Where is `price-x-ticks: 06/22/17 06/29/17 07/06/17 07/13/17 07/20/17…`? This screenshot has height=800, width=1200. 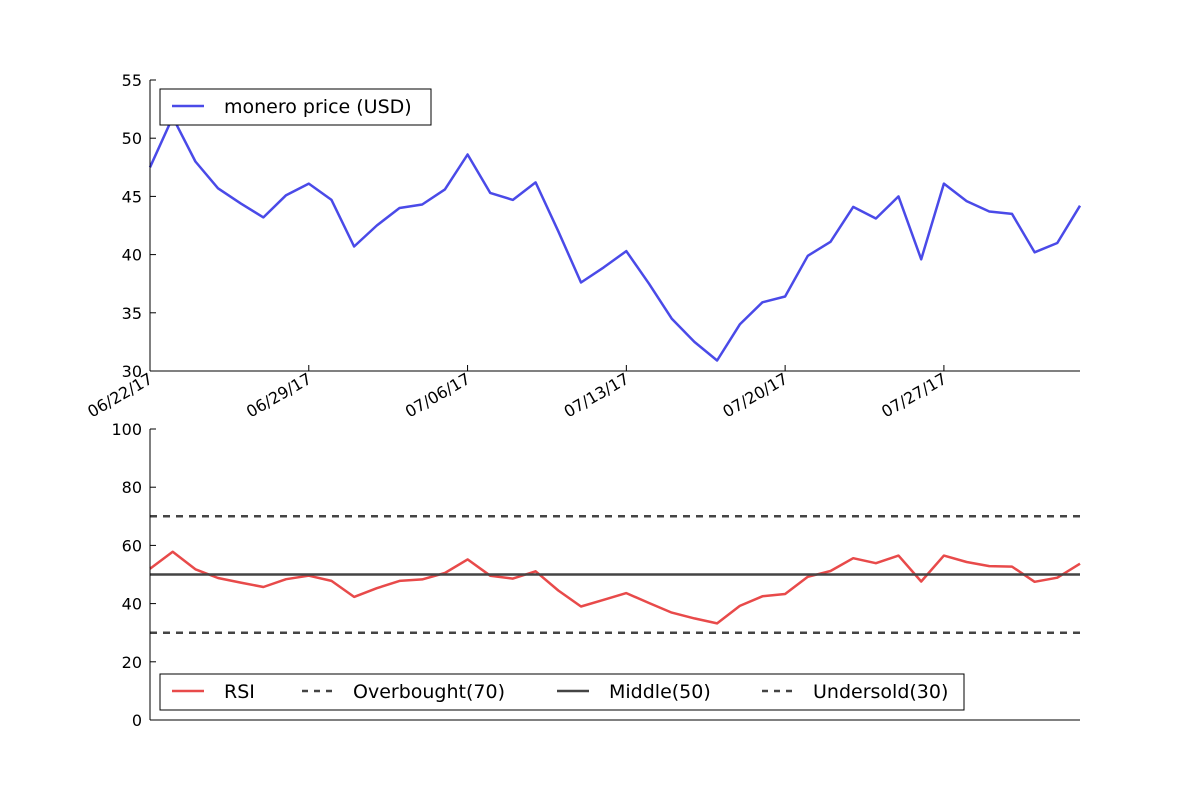
price-x-ticks: 06/22/17 06/29/17 07/06/17 07/13/17 07/20/17… is located at coordinates (517, 393).